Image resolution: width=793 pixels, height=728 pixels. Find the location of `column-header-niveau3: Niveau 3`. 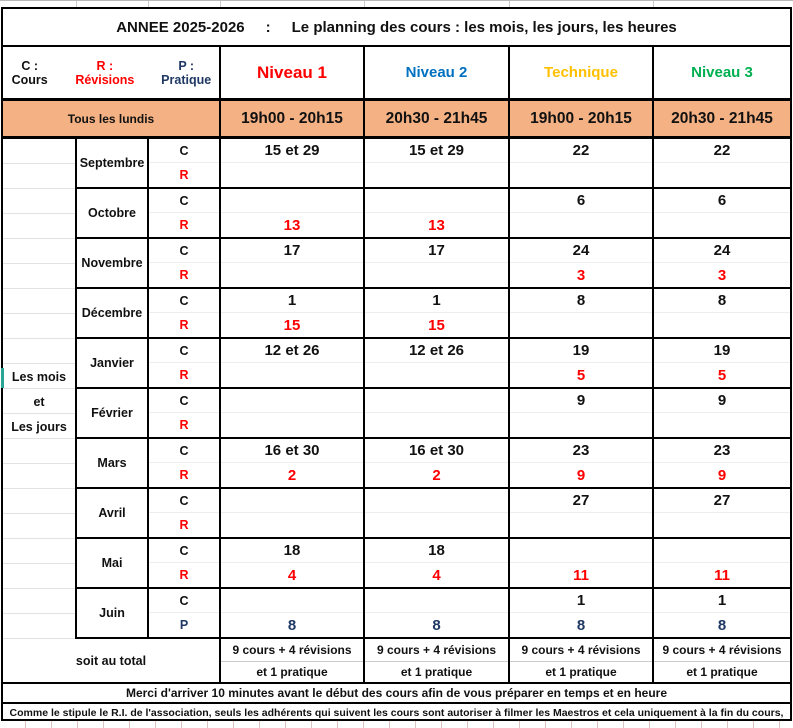

column-header-niveau3: Niveau 3 is located at coordinates (722, 72).